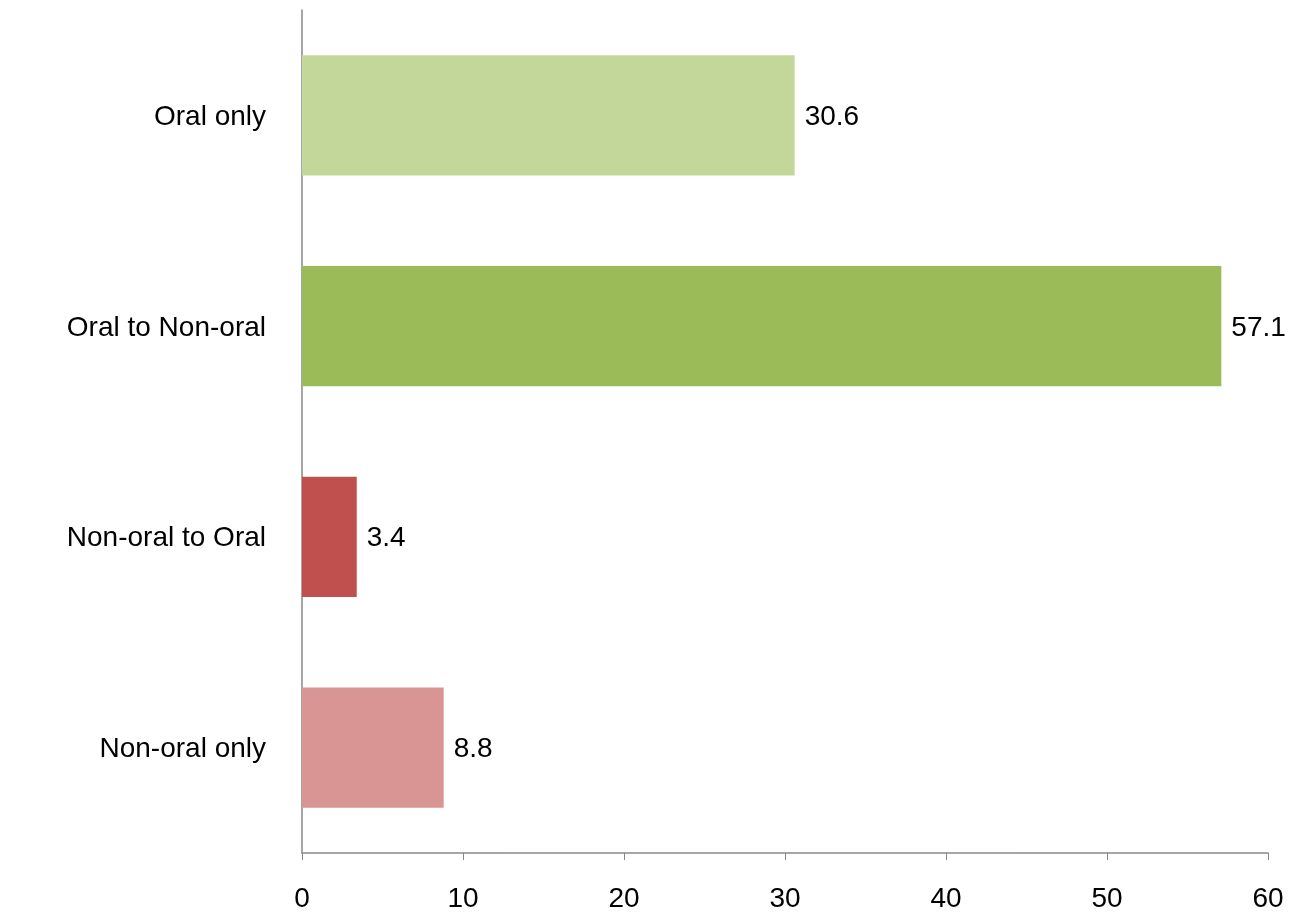 Image resolution: width=1306 pixels, height=919 pixels. Describe the element at coordinates (1258, 326) in the screenshot. I see `data-label: 57.1` at that location.